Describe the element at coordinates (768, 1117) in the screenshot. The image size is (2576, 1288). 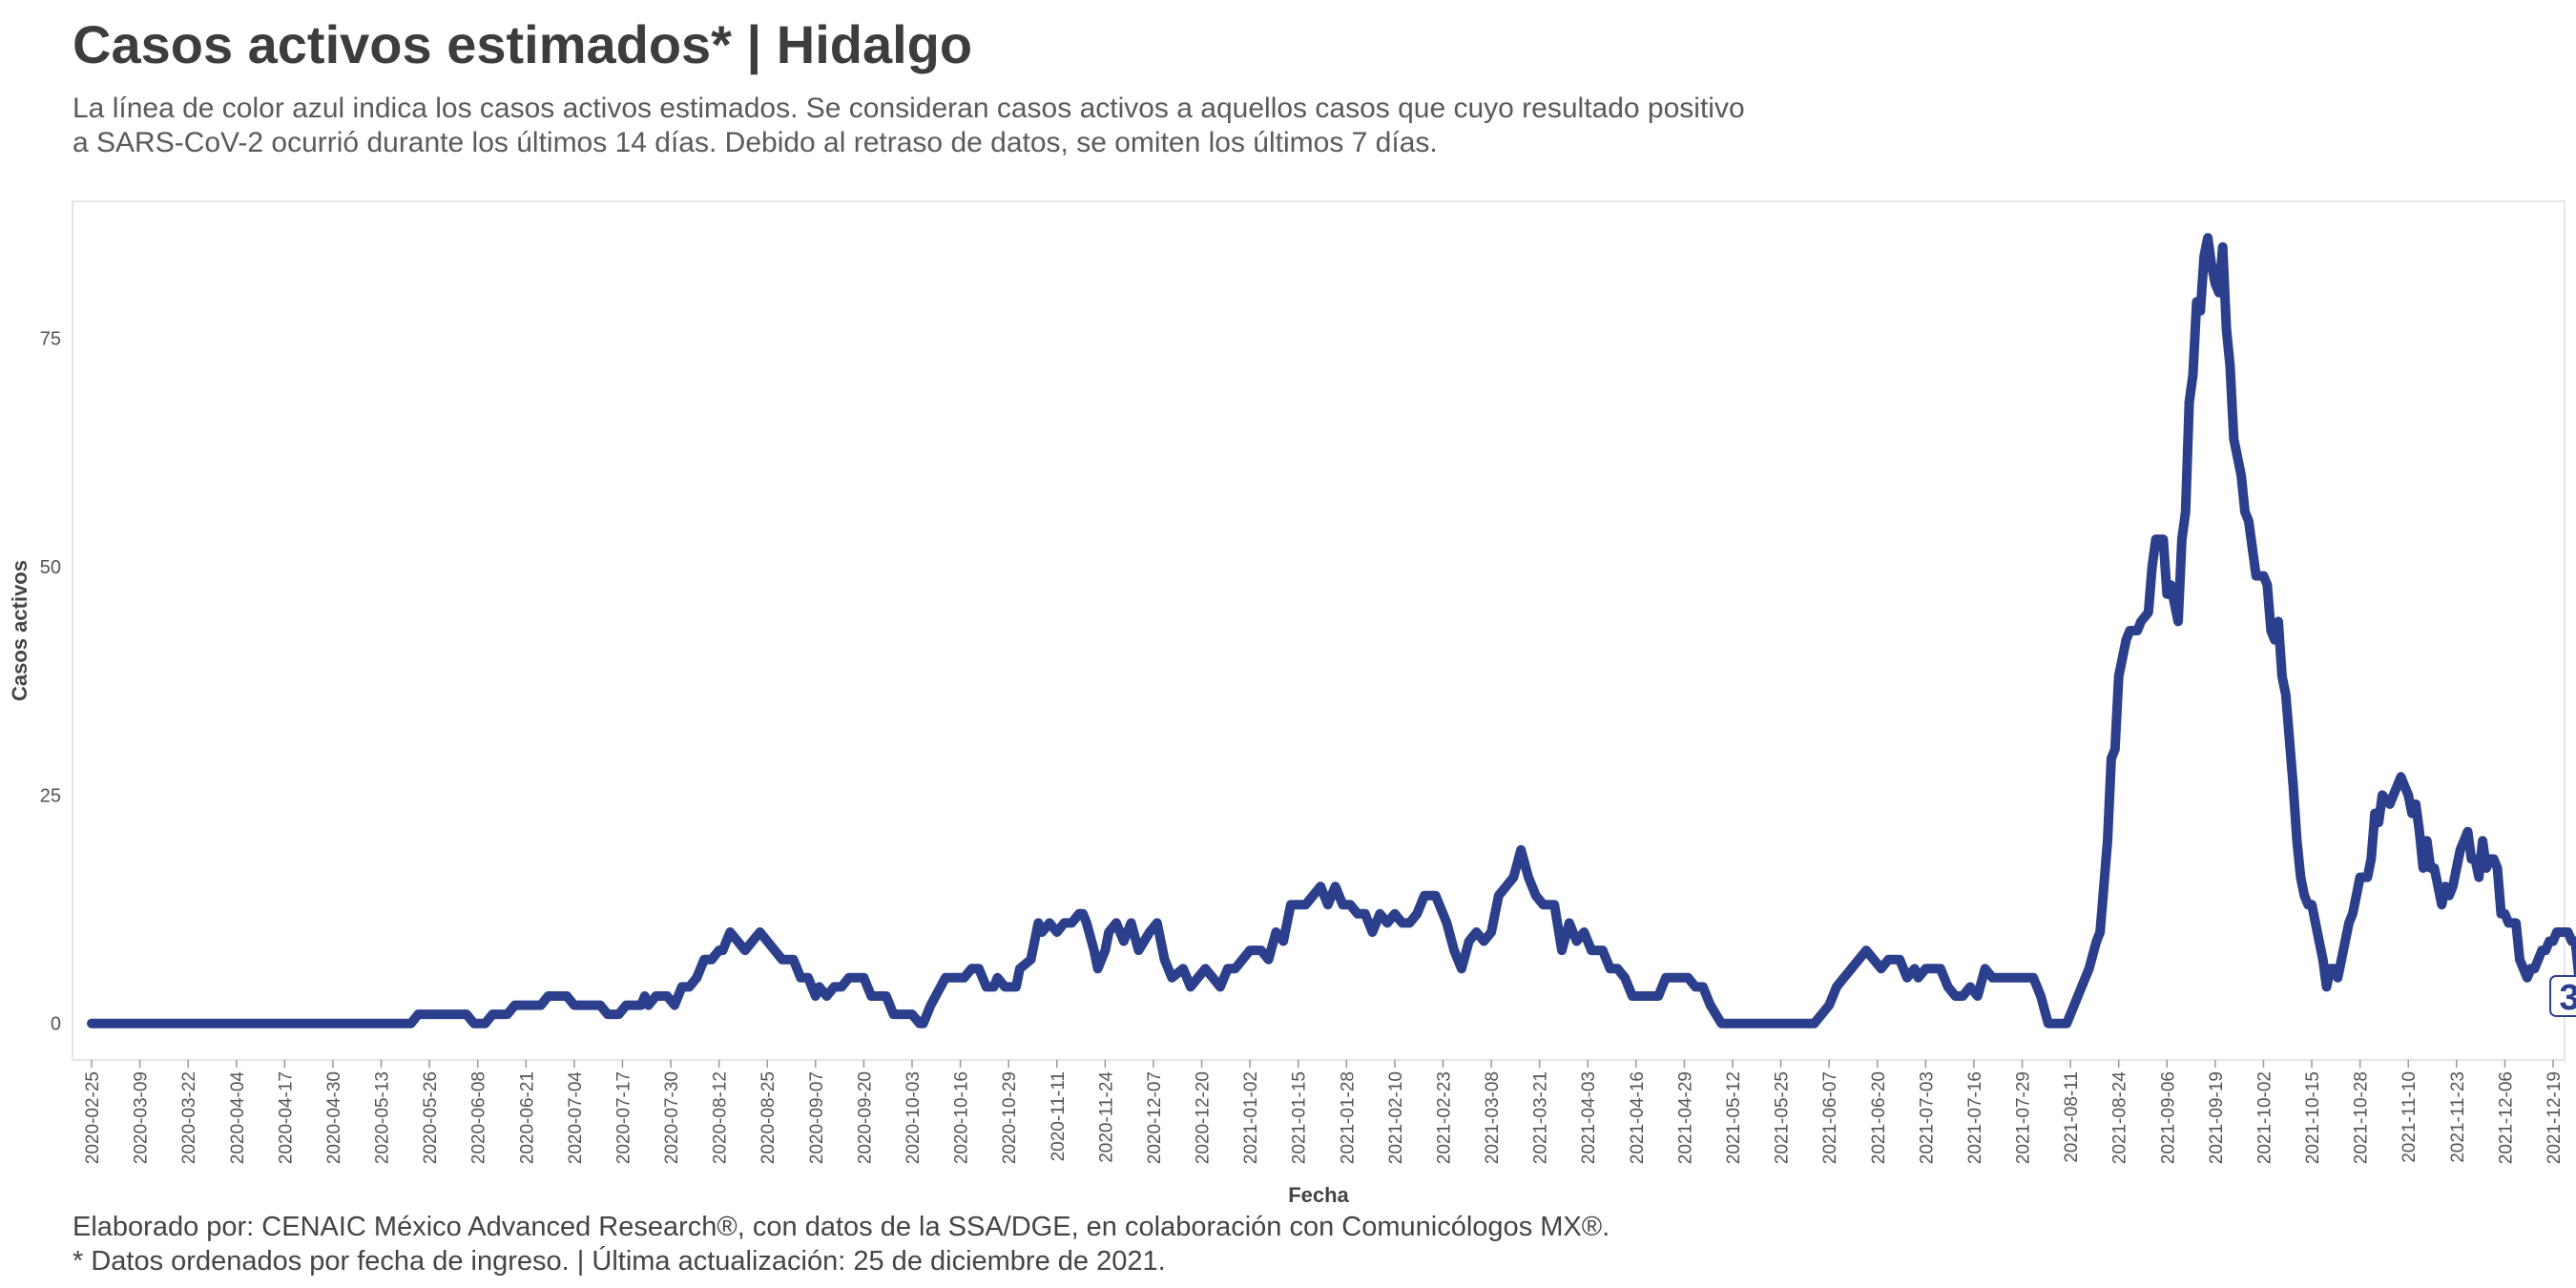
I see `x-tick-label: 2020-08-25` at that location.